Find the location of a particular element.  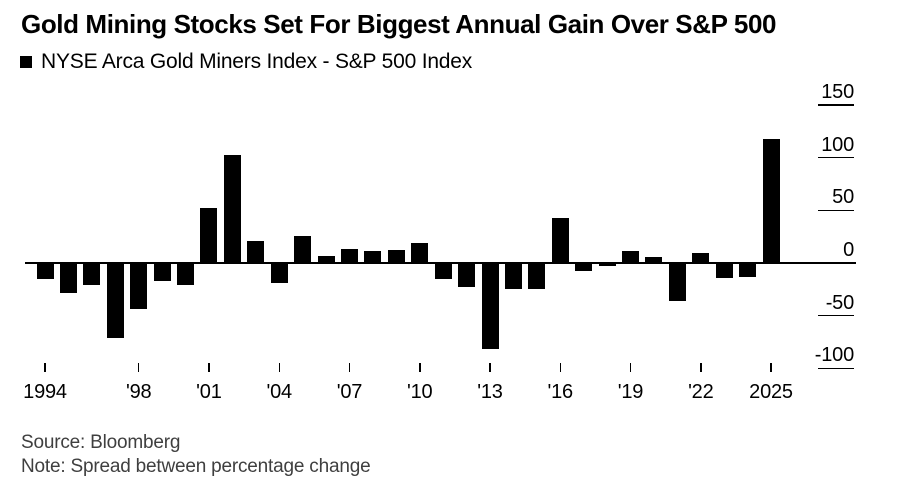

x-axis-label: '01 is located at coordinates (209, 392).